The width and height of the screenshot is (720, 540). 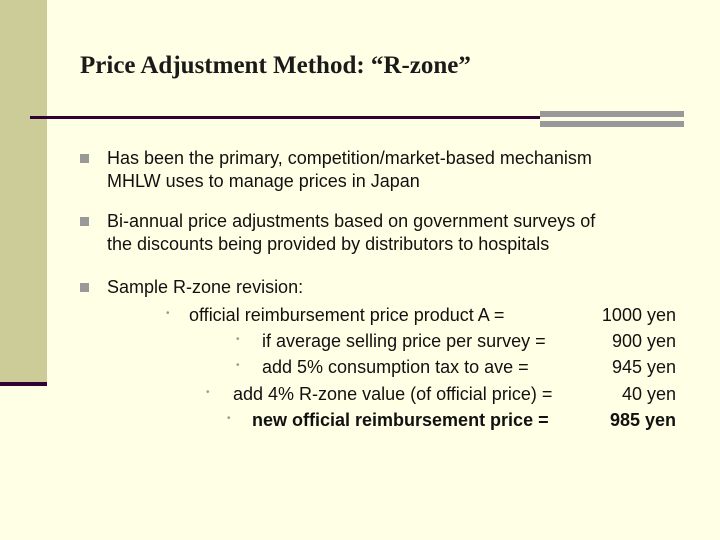 What do you see at coordinates (285, 117) in the screenshot?
I see `title-rule` at bounding box center [285, 117].